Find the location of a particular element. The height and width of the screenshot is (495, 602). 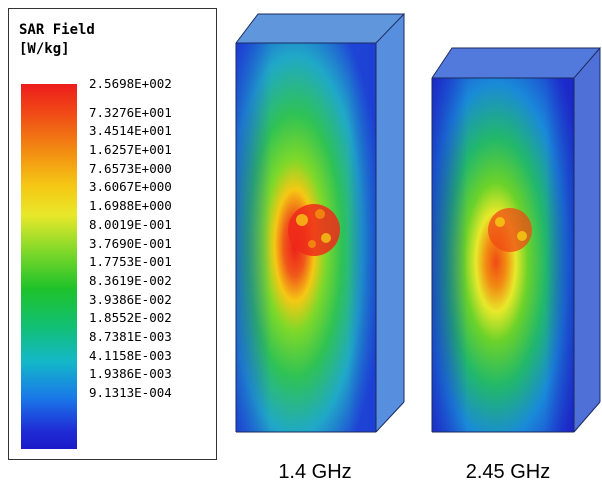

legend-value: 1.6988E+000 is located at coordinates (130, 206).